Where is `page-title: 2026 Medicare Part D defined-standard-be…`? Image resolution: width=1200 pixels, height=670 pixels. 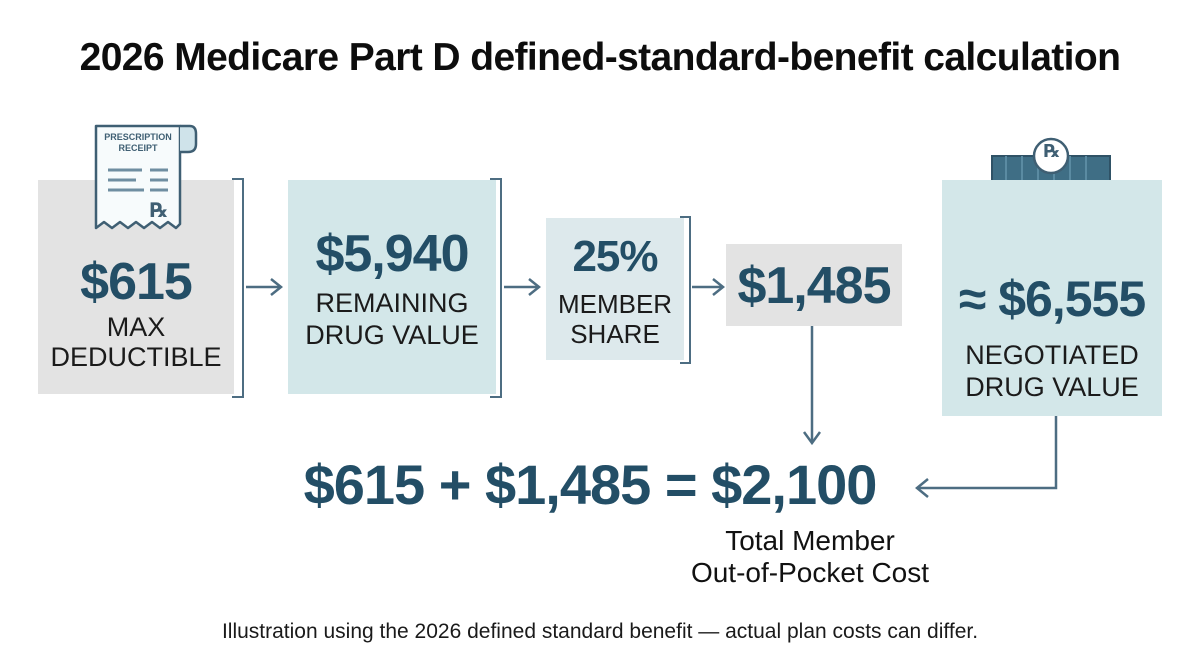 page-title: 2026 Medicare Part D defined-standard-be… is located at coordinates (600, 57).